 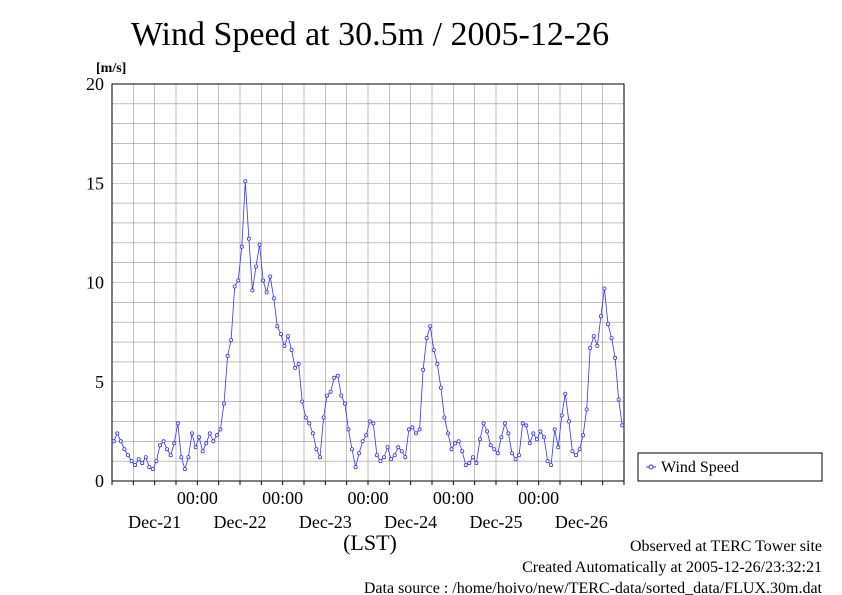 What do you see at coordinates (95, 84) in the screenshot?
I see `y-tick-label: 20` at bounding box center [95, 84].